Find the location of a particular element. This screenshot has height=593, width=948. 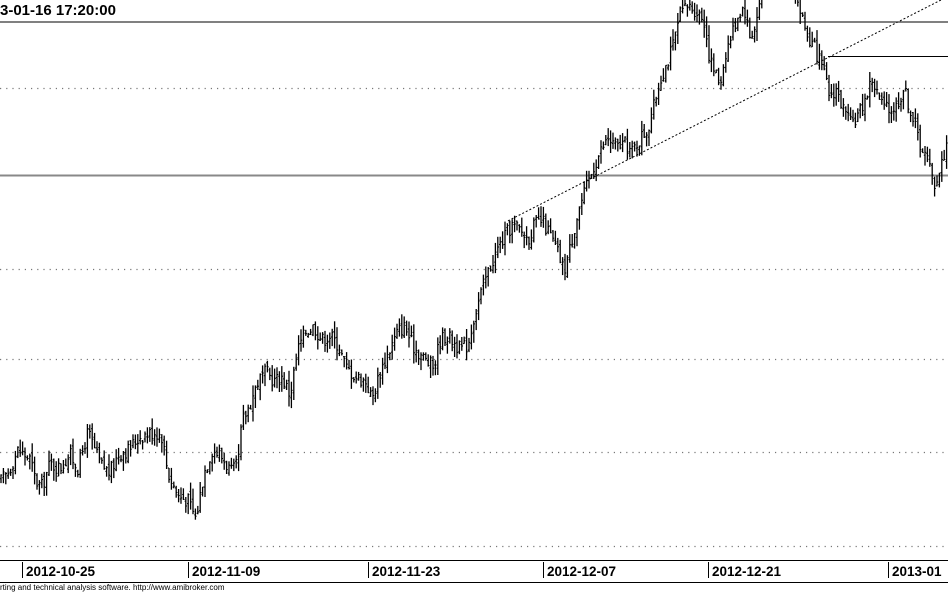

chart-datetime: 3-01-16 17:20:00 is located at coordinates (58, 10).